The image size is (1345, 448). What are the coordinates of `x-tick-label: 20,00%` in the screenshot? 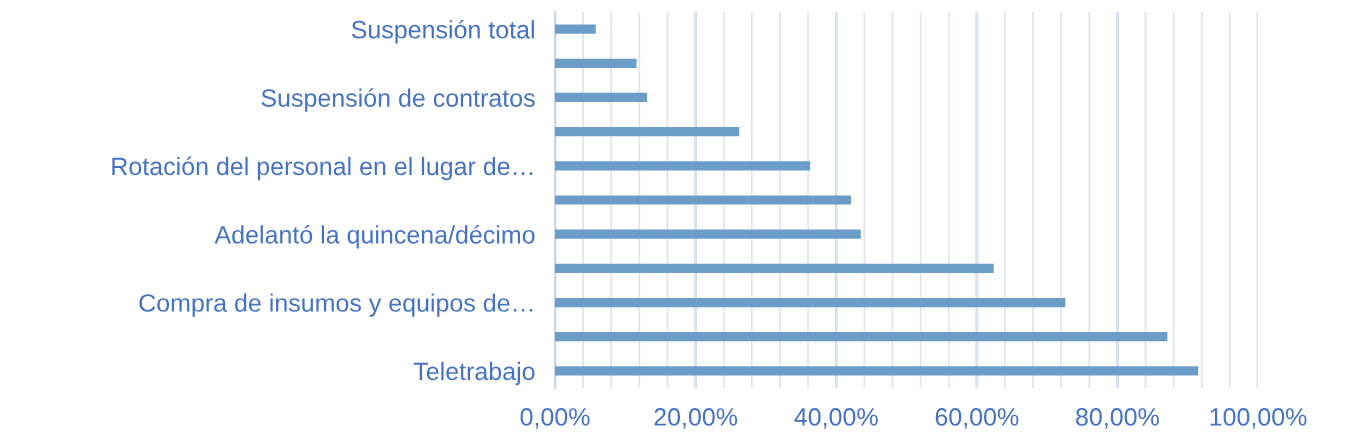 It's located at (696, 418).